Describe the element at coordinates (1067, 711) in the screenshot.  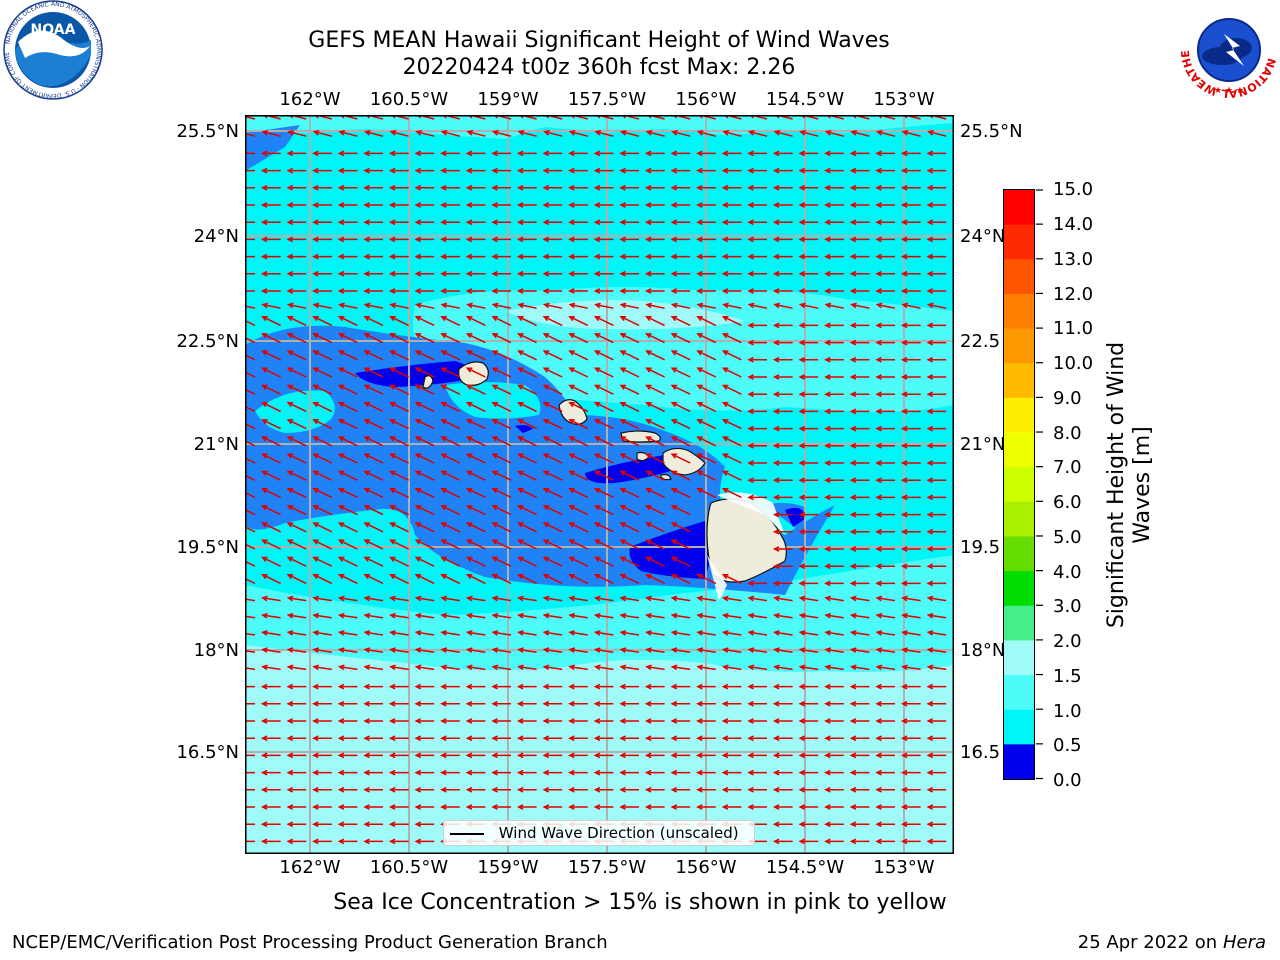
I see `colorbar-tick-label: 1.0` at that location.